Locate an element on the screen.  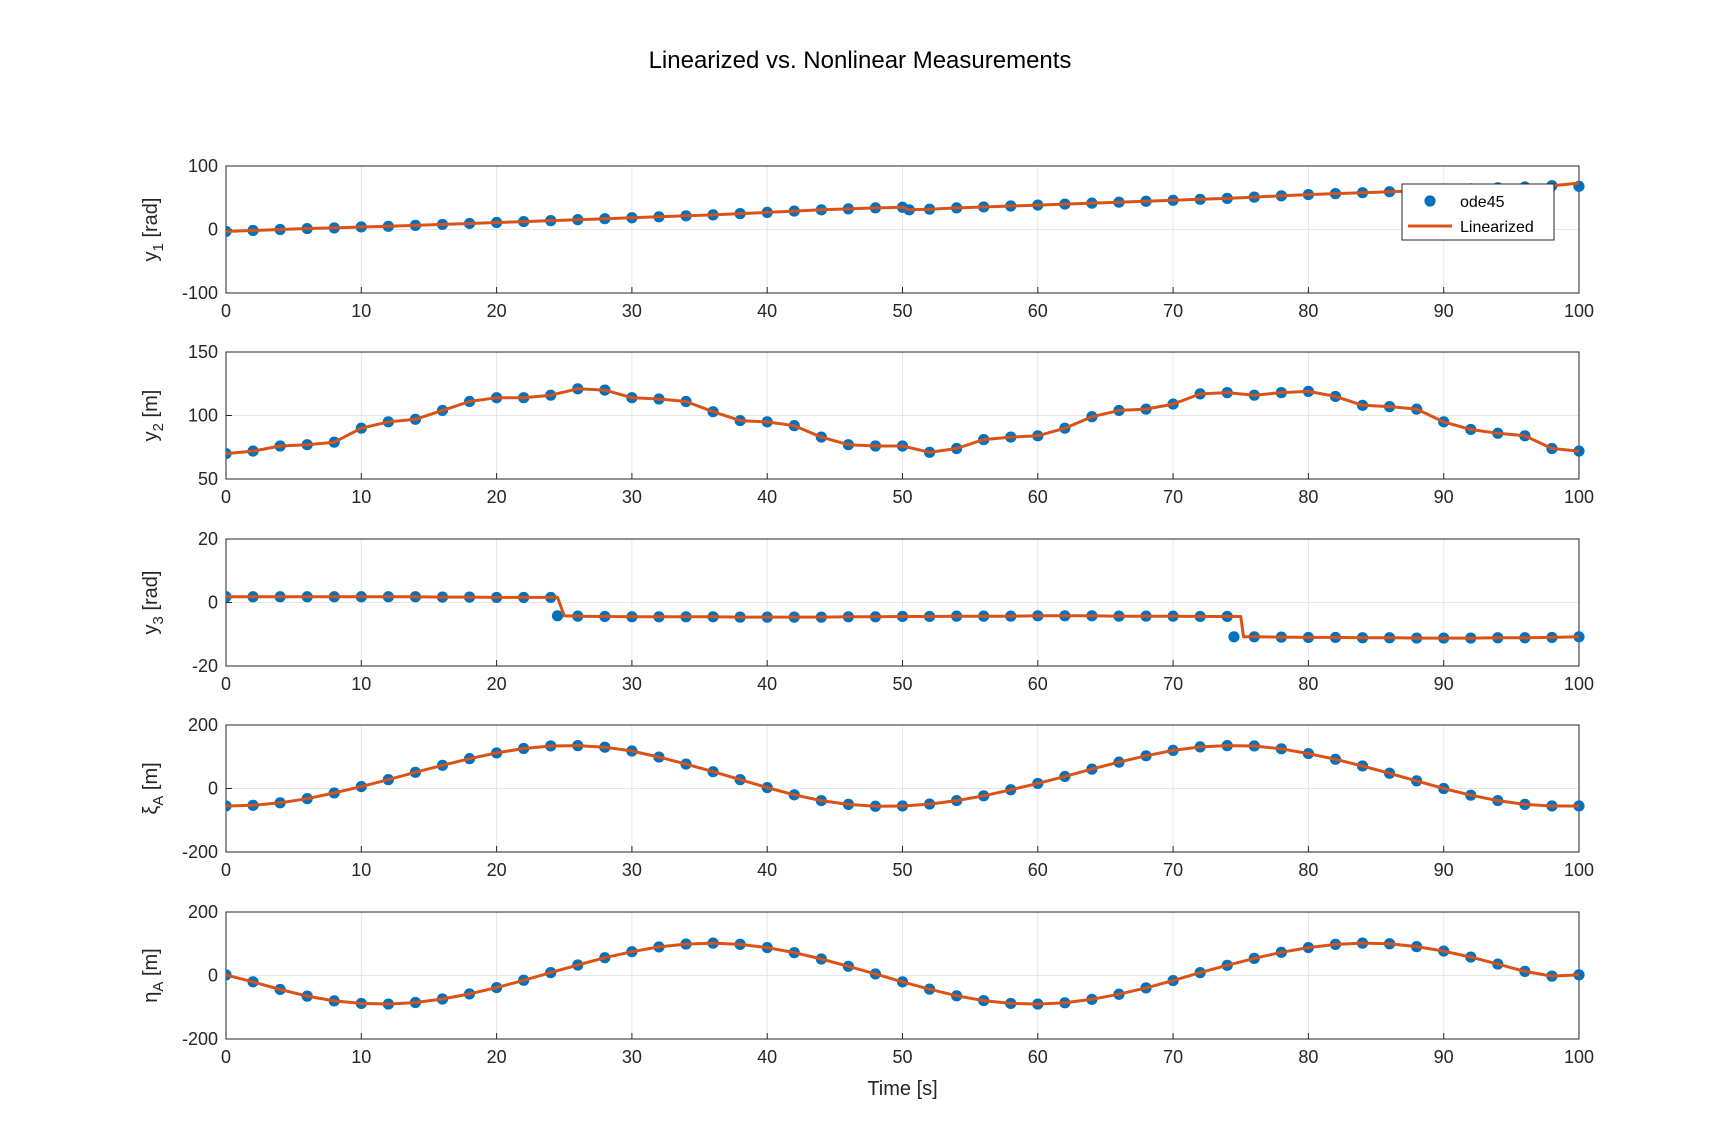
legend: ode45 Linearized is located at coordinates (1478, 212).